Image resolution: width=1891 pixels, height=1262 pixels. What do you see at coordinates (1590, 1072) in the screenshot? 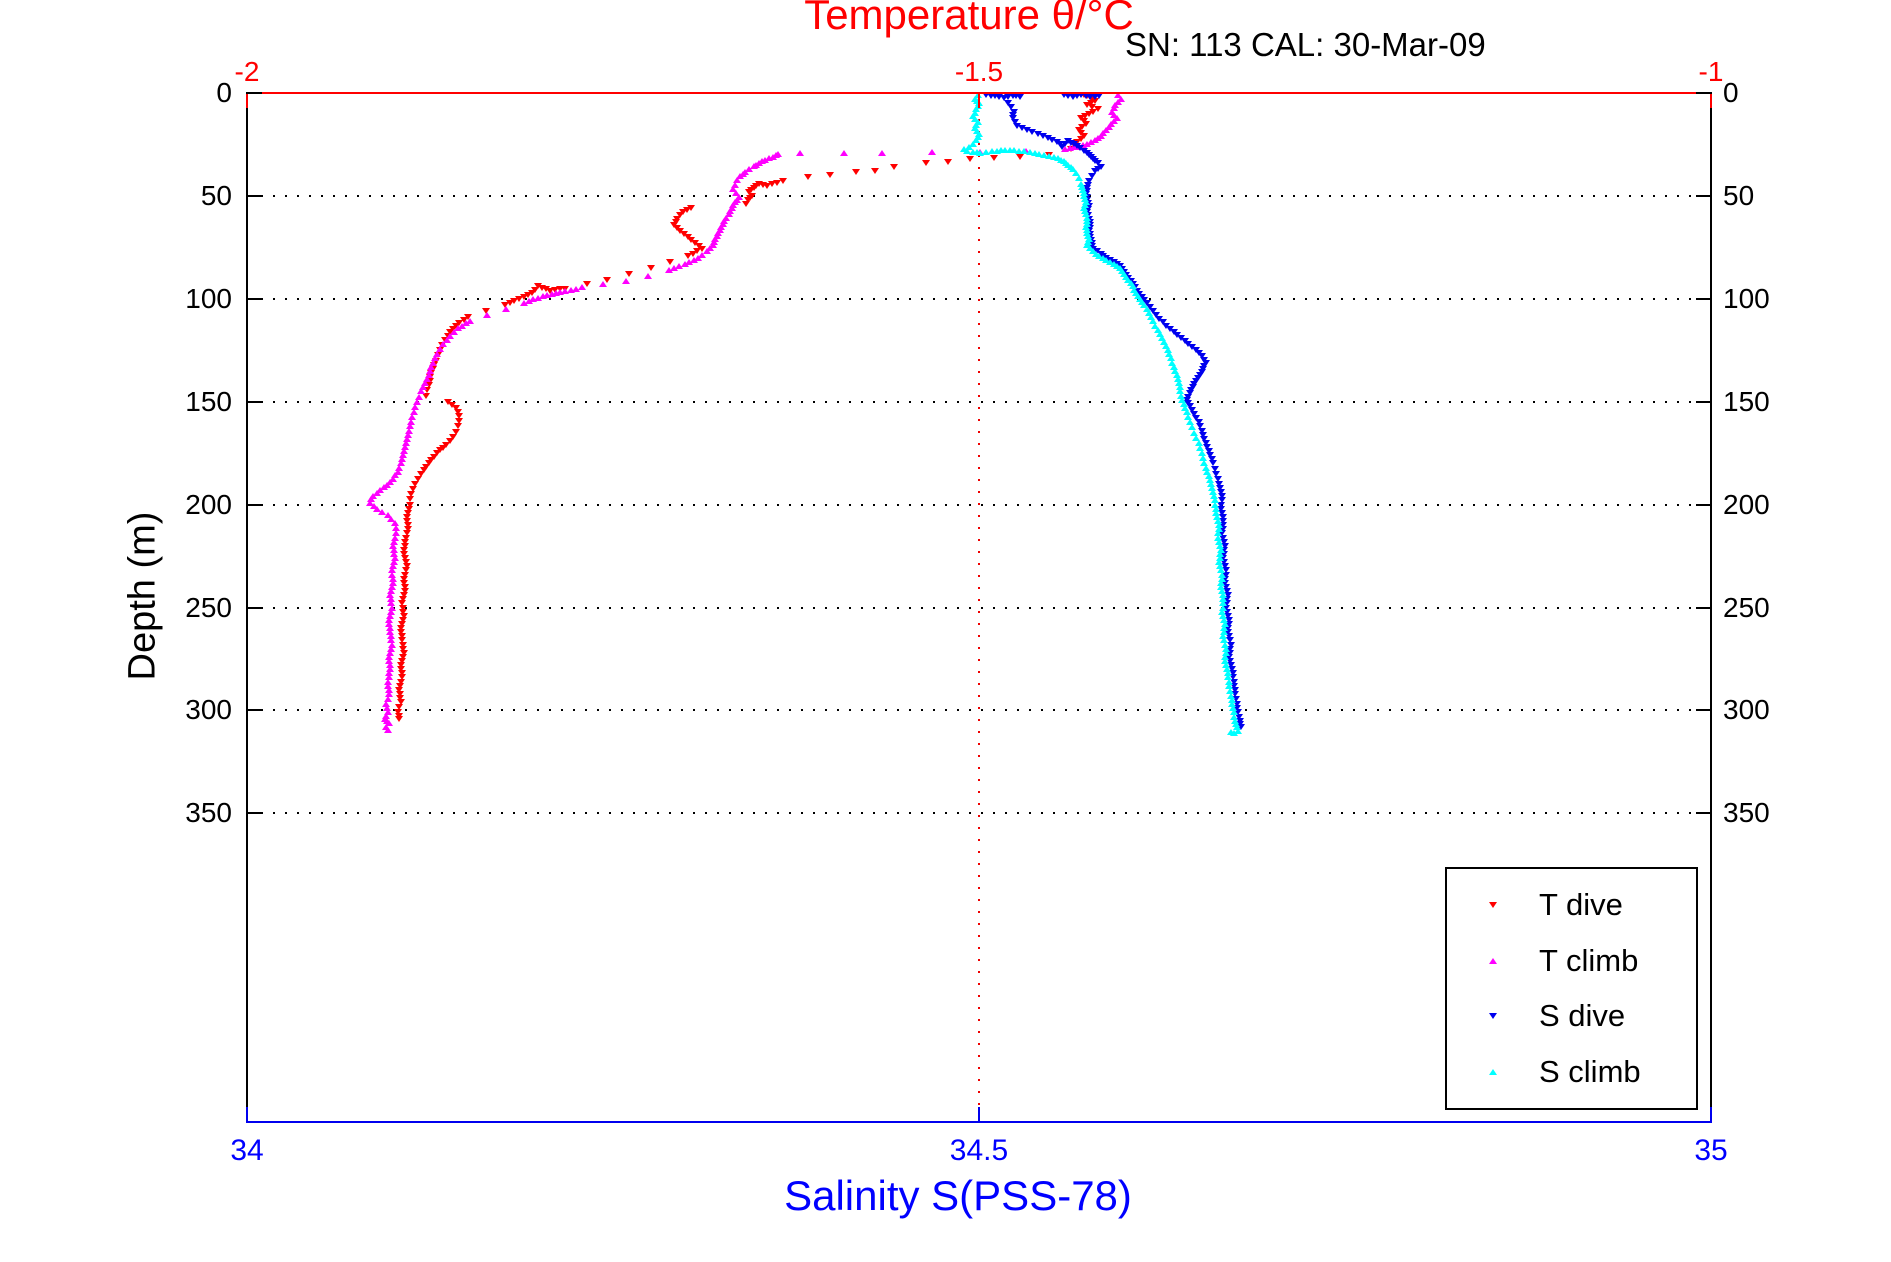
I see `legend-label: S climb` at bounding box center [1590, 1072].